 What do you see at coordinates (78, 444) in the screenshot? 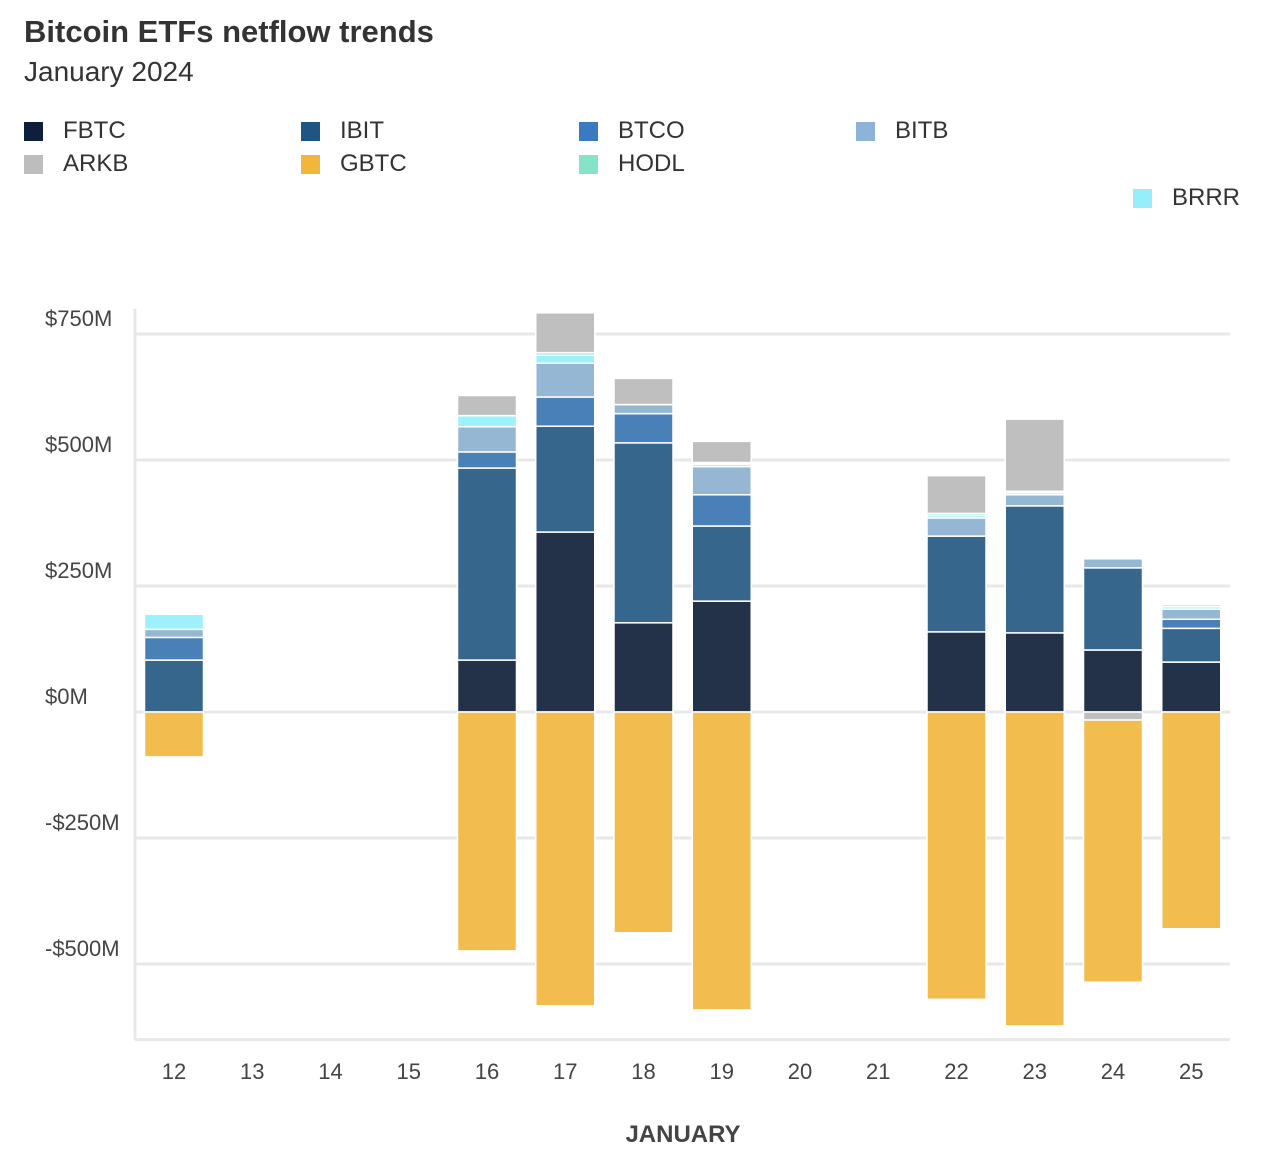
I see `y-tick-label: $500M` at bounding box center [78, 444].